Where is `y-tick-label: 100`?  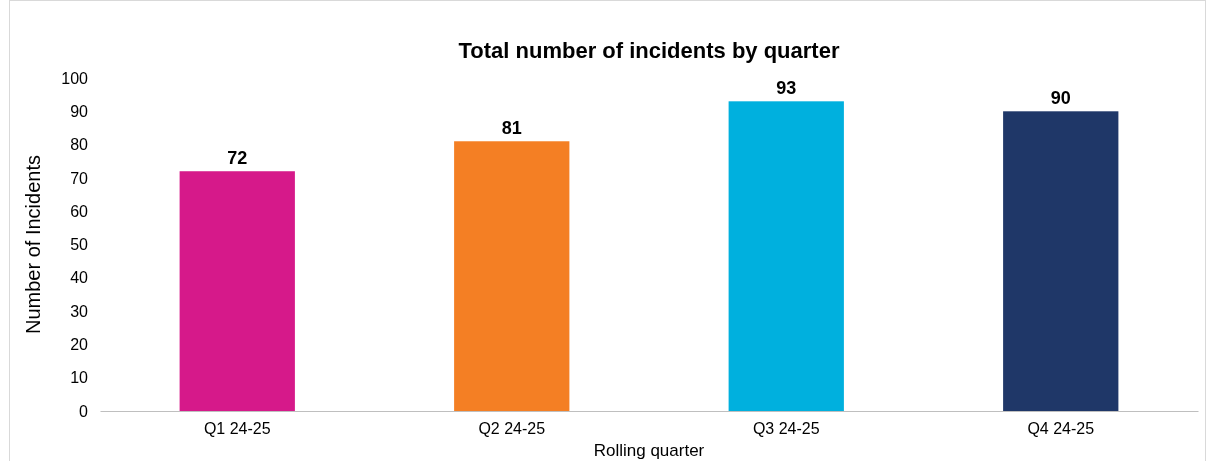
y-tick-label: 100 is located at coordinates (75, 78).